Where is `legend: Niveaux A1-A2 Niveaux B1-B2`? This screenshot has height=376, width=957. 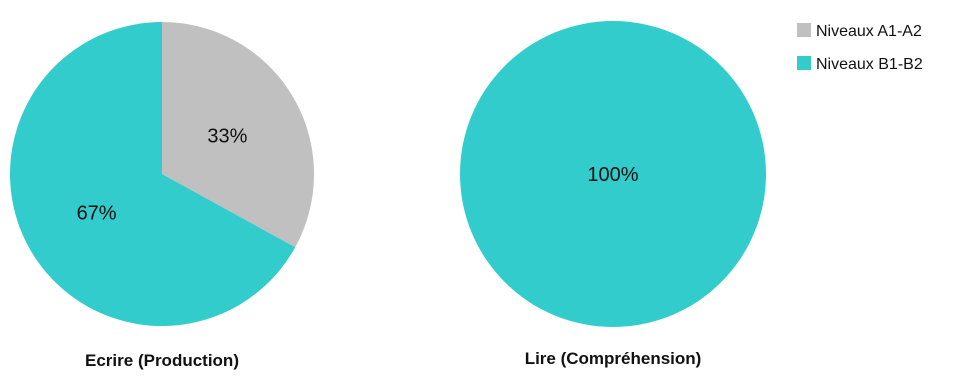 legend: Niveaux A1-A2 Niveaux B1-B2 is located at coordinates (860, 48).